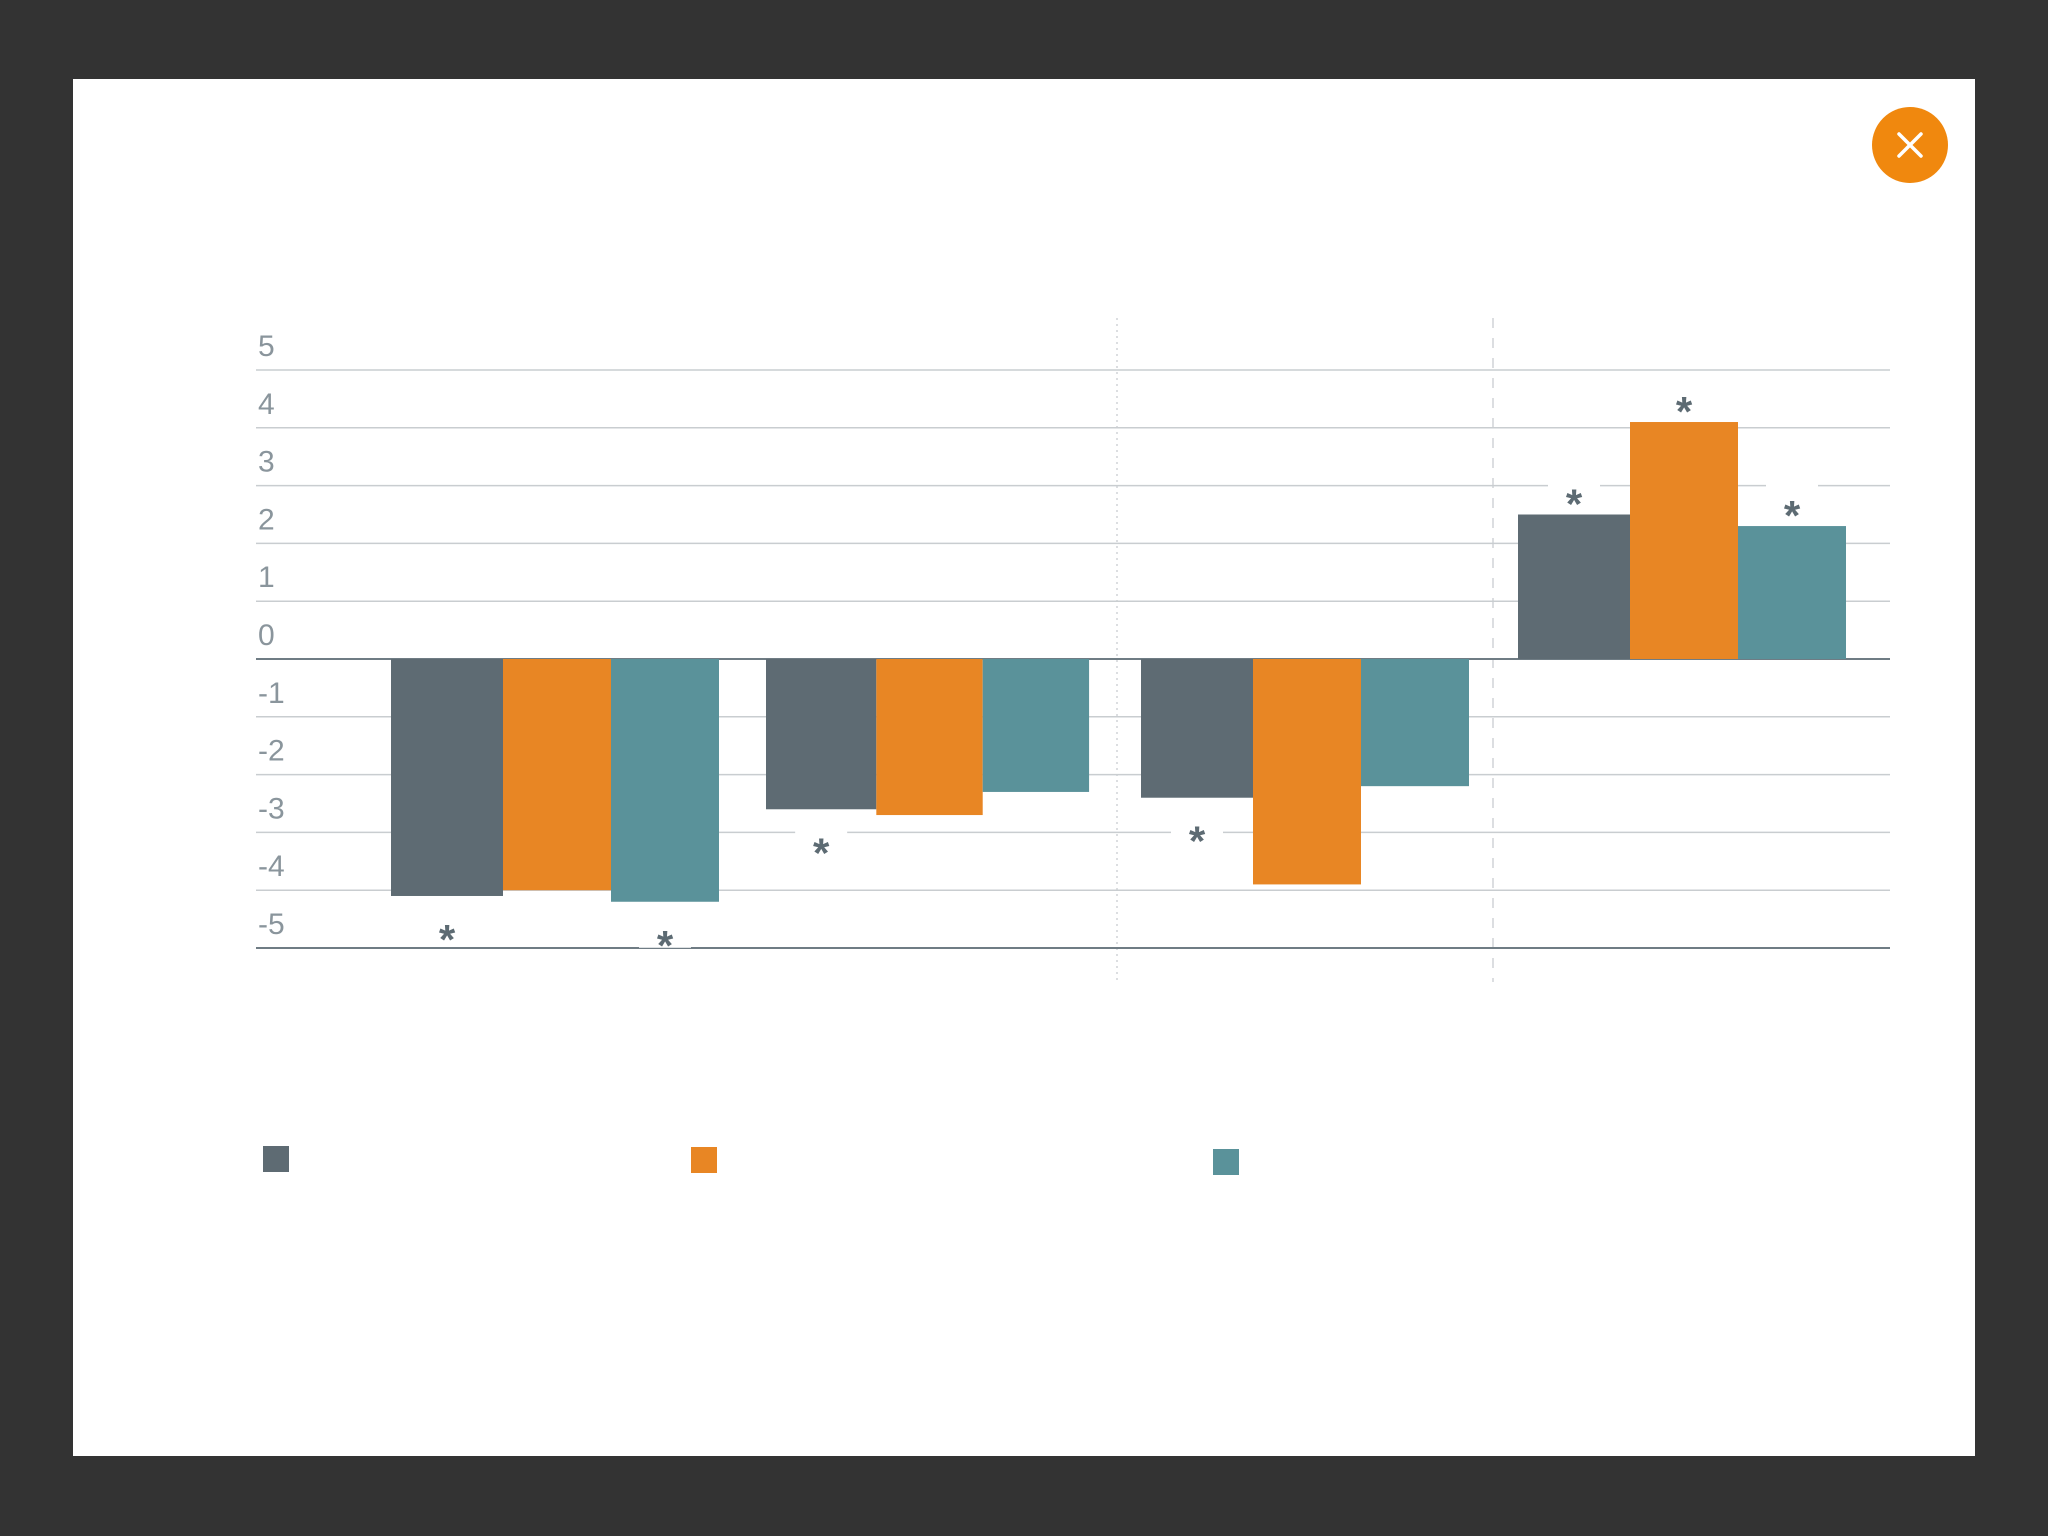 The height and width of the screenshot is (1536, 2048). I want to click on close-icon, so click(1910, 145).